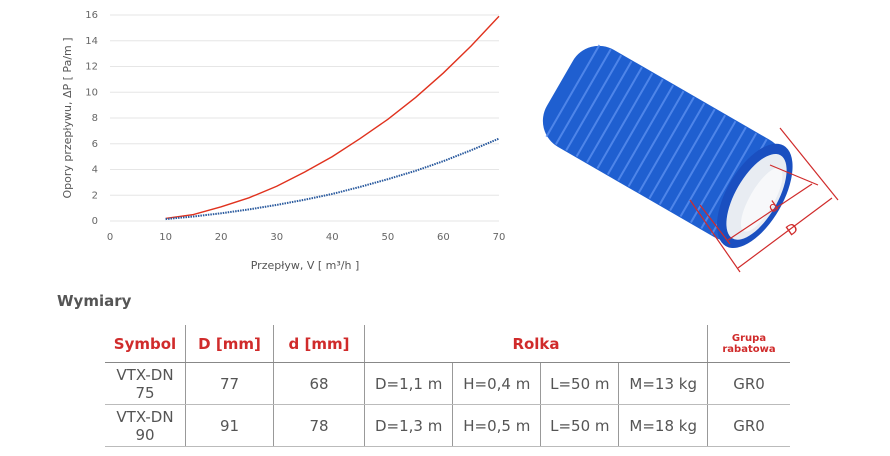 The image size is (890, 456). I want to click on header-cell: d [mm], so click(319, 344).